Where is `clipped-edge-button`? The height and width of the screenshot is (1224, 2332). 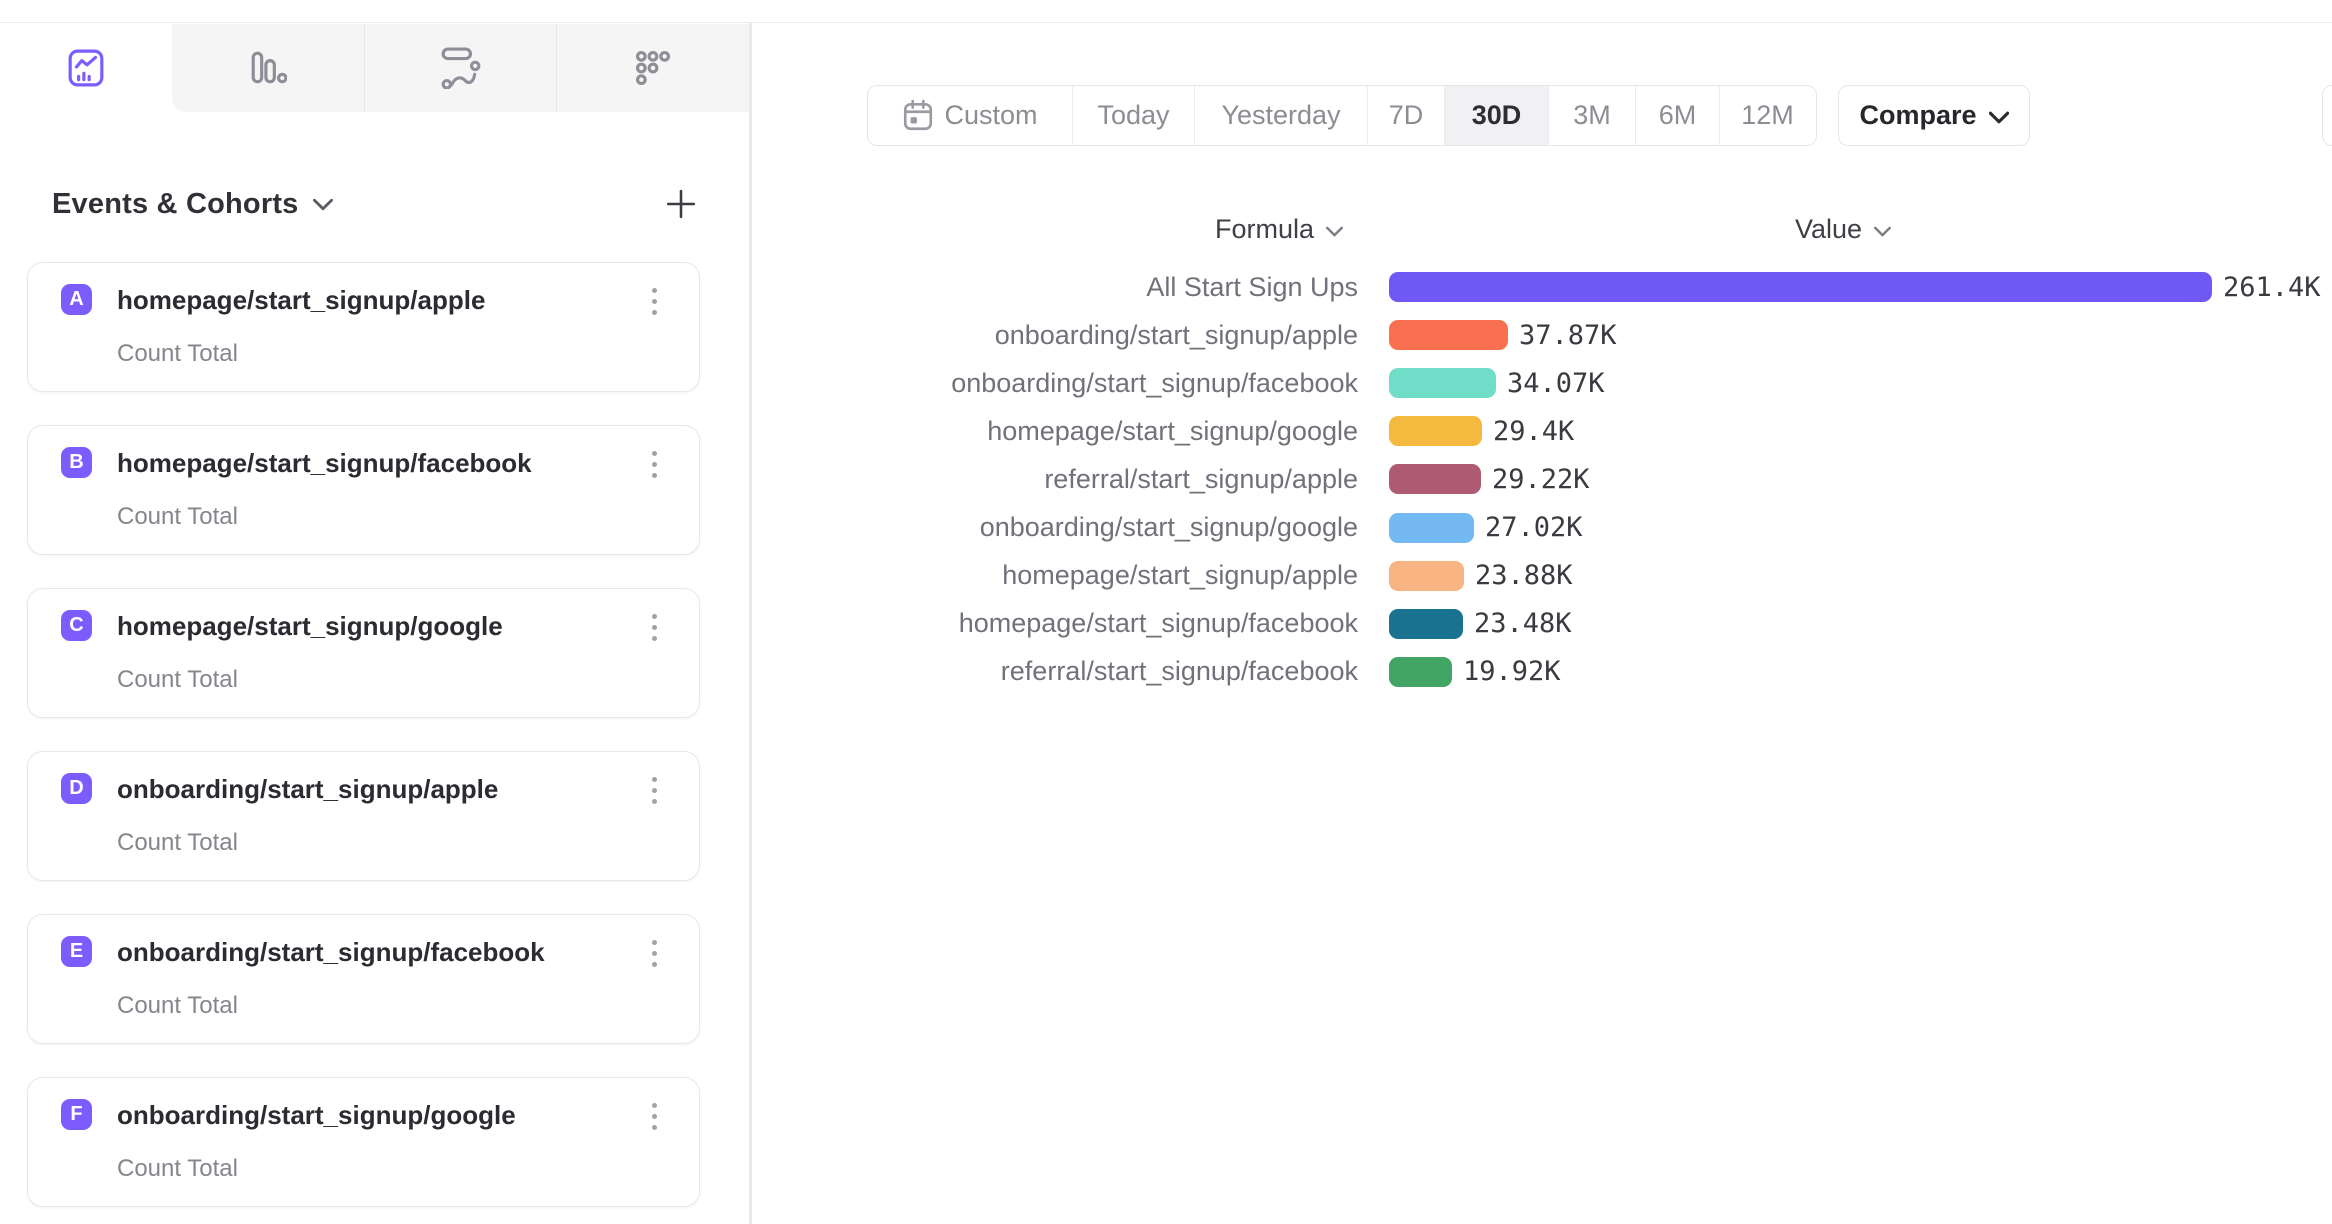
clipped-edge-button is located at coordinates (2327, 115).